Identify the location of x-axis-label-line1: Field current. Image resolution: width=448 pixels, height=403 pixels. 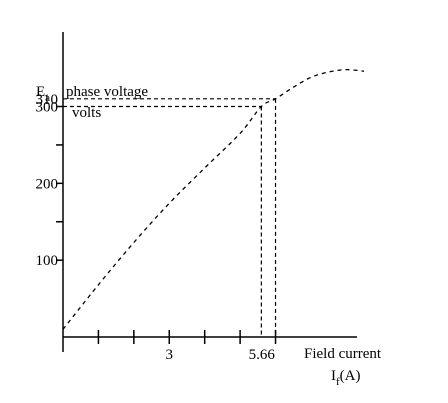
(343, 354).